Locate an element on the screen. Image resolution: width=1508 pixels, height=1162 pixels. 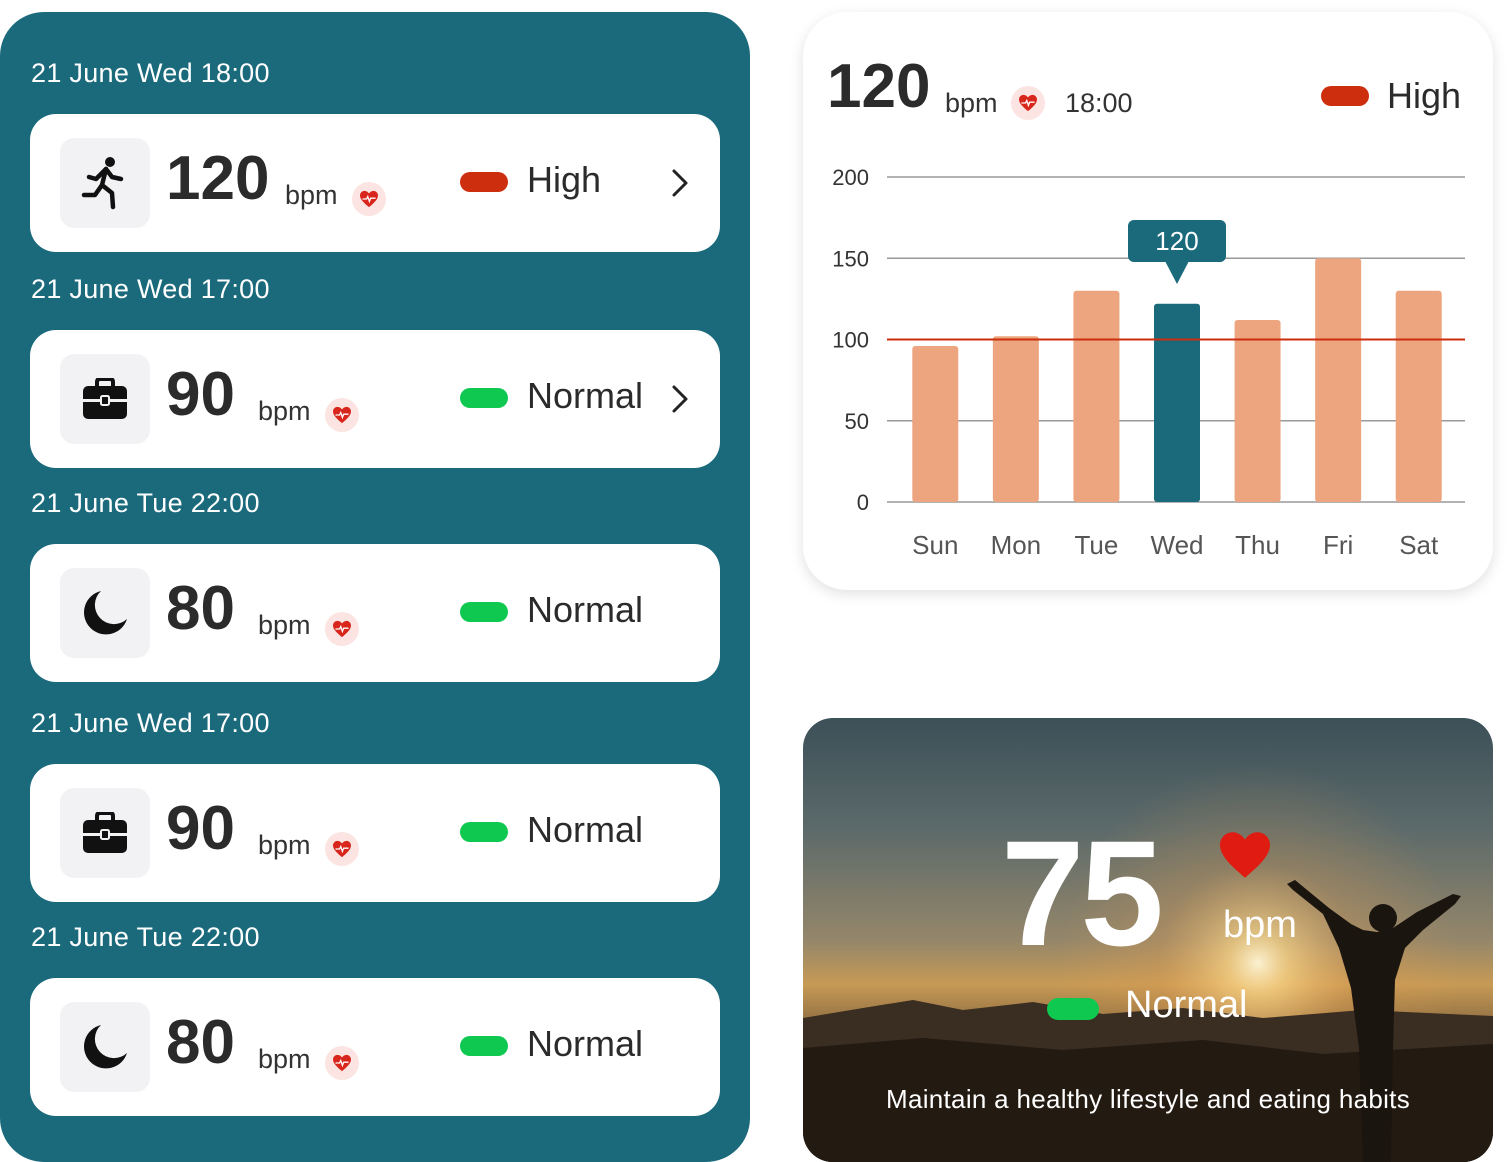
entry-date: 21 June Wed 18:00 is located at coordinates (150, 73).